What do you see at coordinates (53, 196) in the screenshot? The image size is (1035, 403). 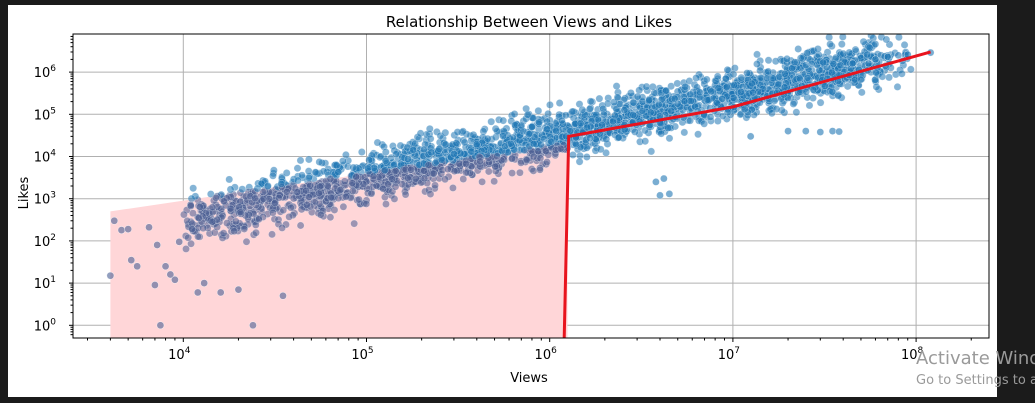 I see `y-tick-exponent: 3` at bounding box center [53, 196].